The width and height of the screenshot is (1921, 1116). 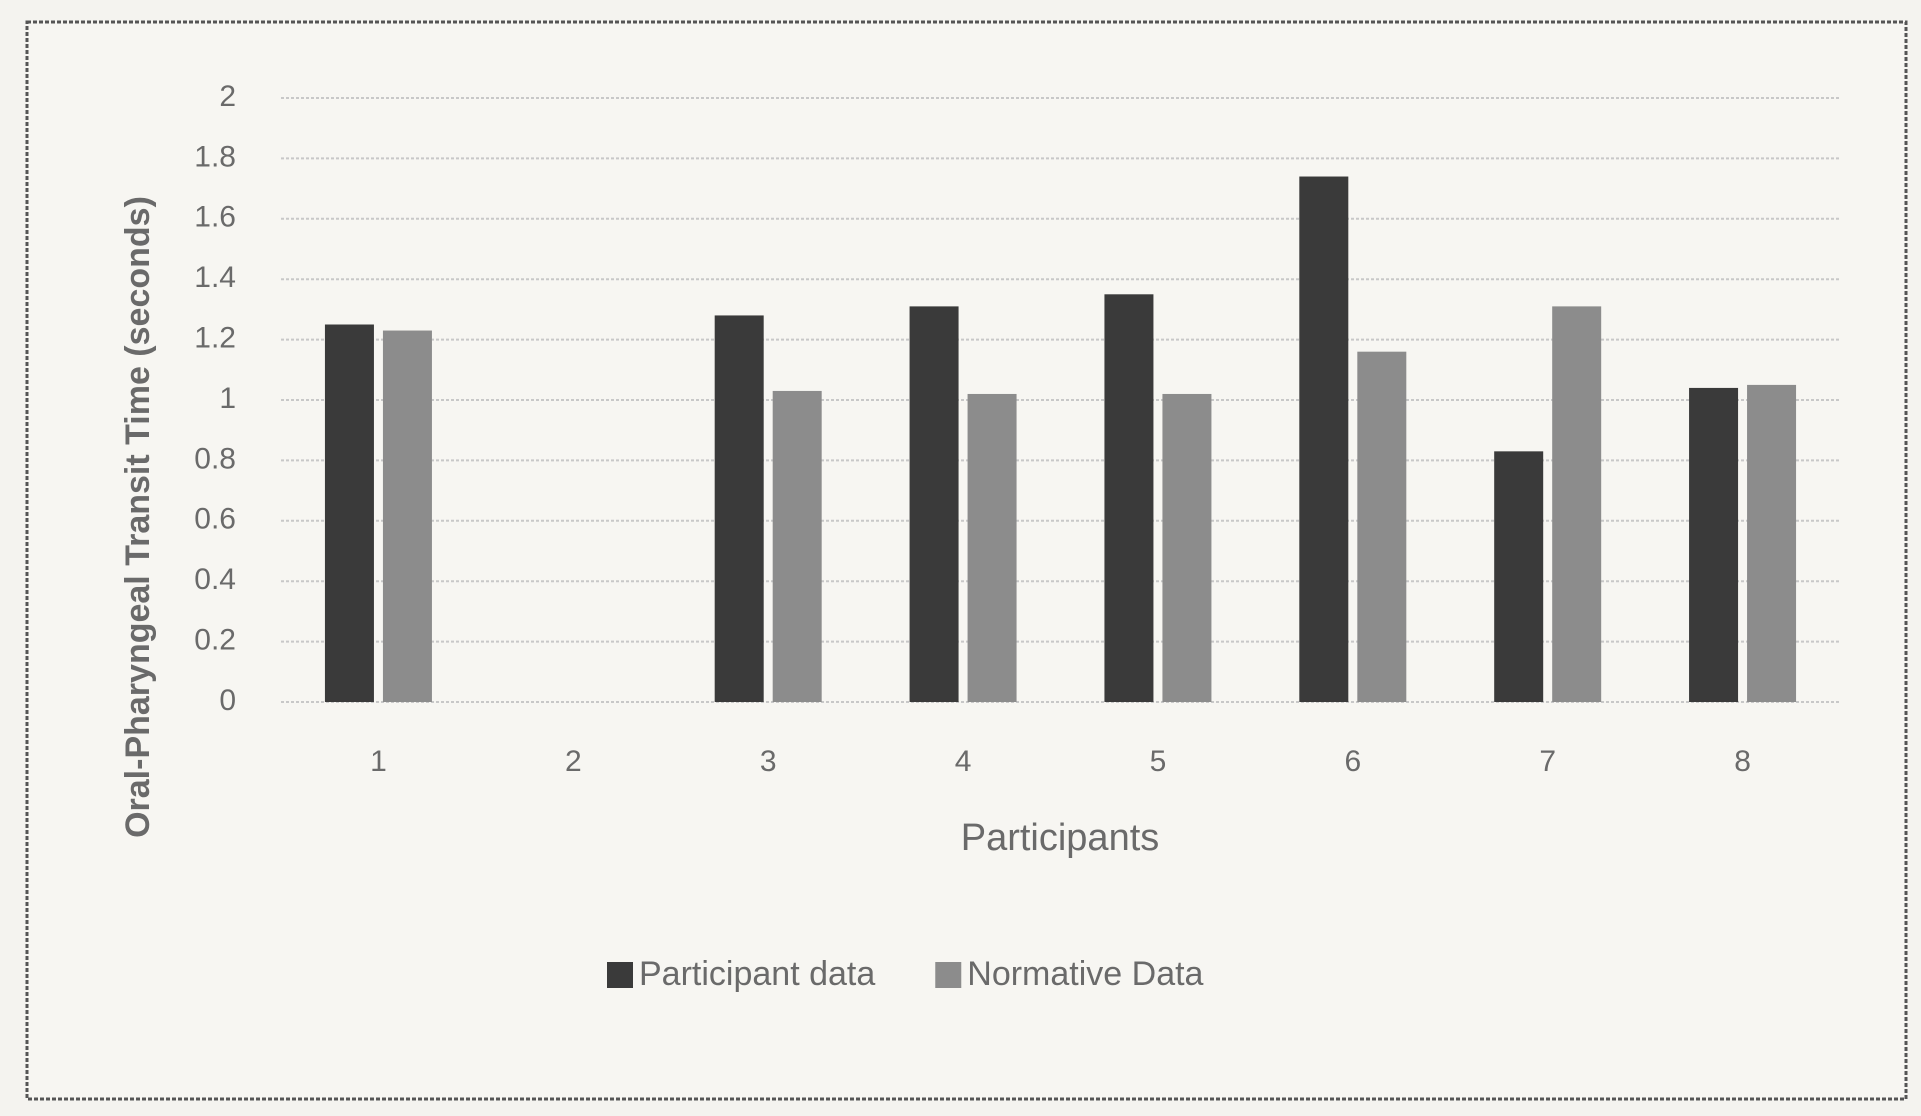 What do you see at coordinates (215, 519) in the screenshot?
I see `y-tick-label: 0.6` at bounding box center [215, 519].